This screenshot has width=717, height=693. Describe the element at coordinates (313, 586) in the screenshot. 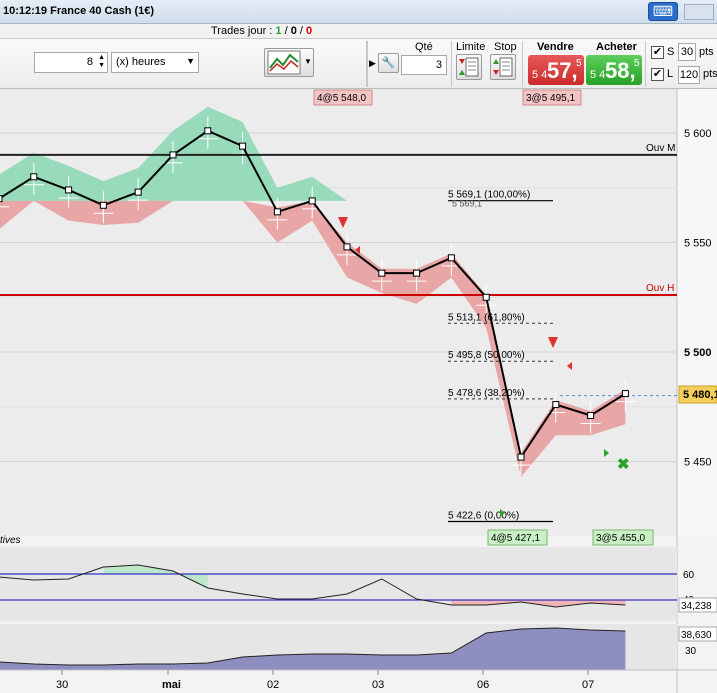

I see `indicator-1-line` at that location.